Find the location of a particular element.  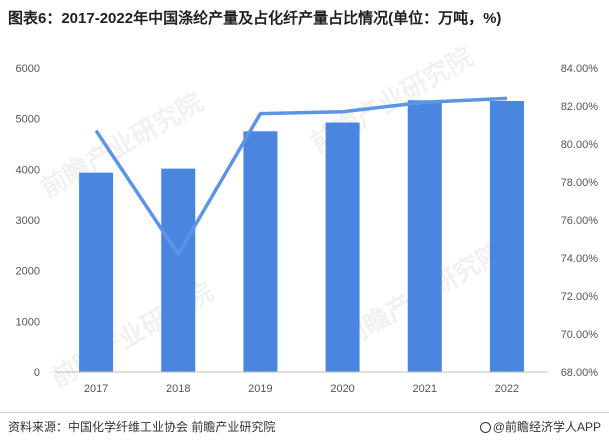

right-tick-label: 84.00% is located at coordinates (580, 69).